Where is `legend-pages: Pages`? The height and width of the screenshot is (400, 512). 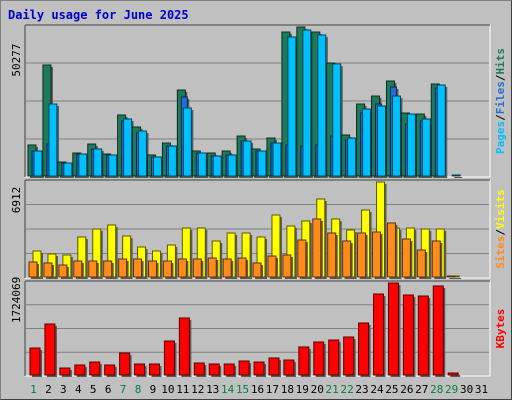 legend-pages: Pages is located at coordinates (500, 137).